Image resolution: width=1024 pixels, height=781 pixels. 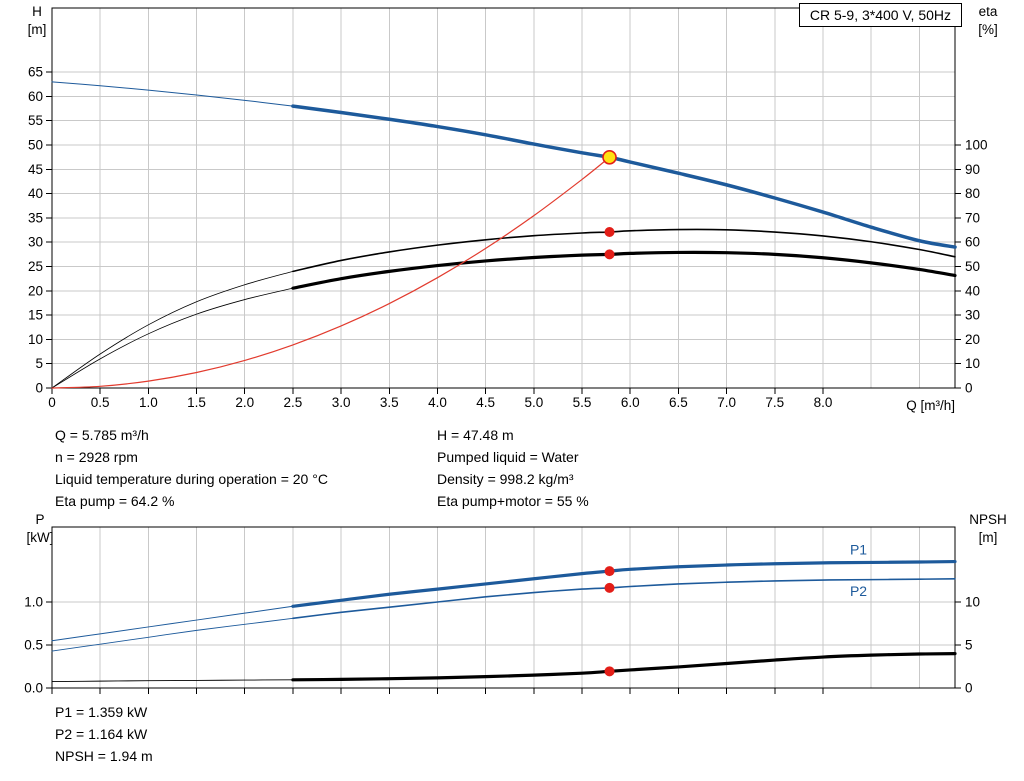 What do you see at coordinates (988, 537) in the screenshot?
I see `npsh-axis-unit: [m]` at bounding box center [988, 537].